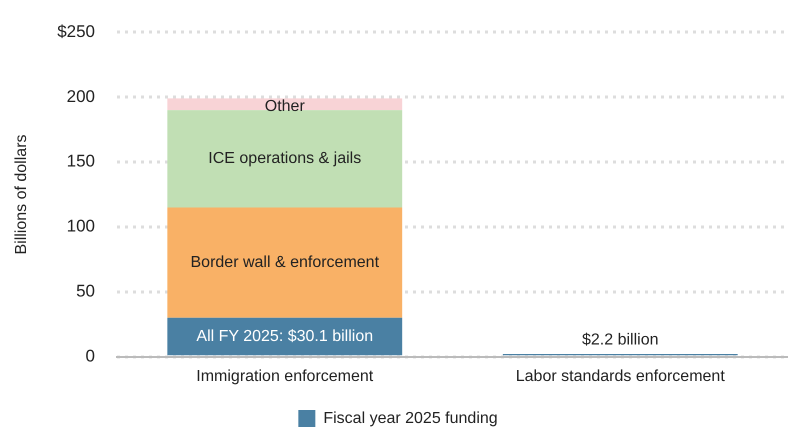 This screenshot has height=439, width=788. I want to click on y-tick-label: 50, so click(86, 291).